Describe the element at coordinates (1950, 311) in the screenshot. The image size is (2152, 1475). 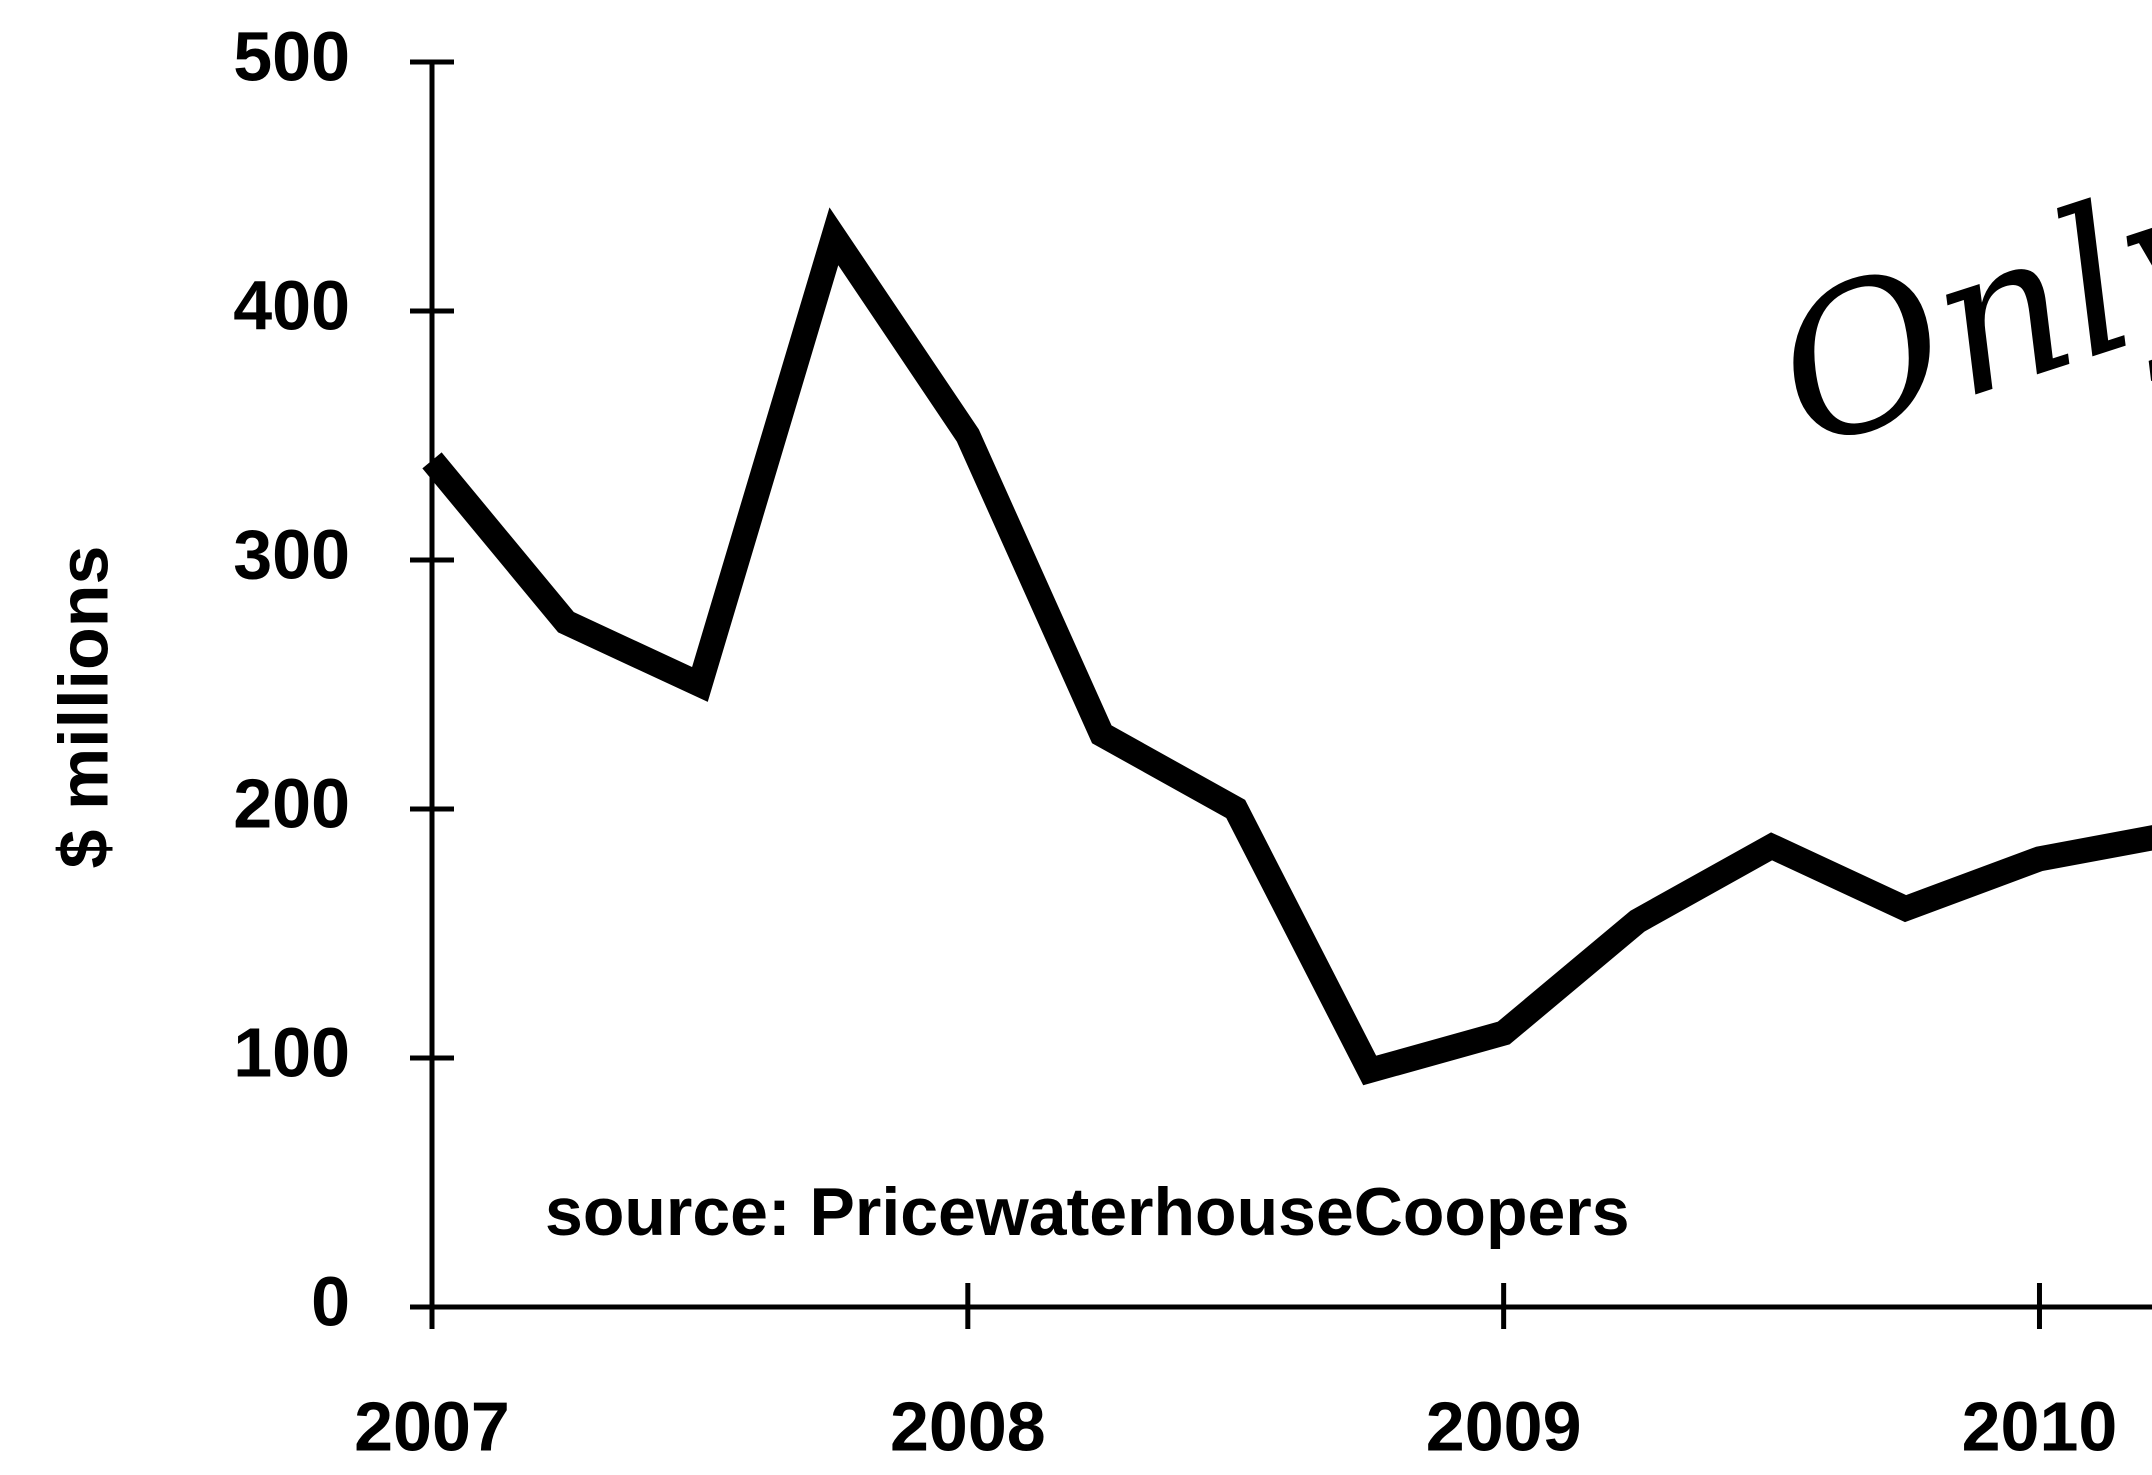
I see `handwritten-annotation: Only` at that location.